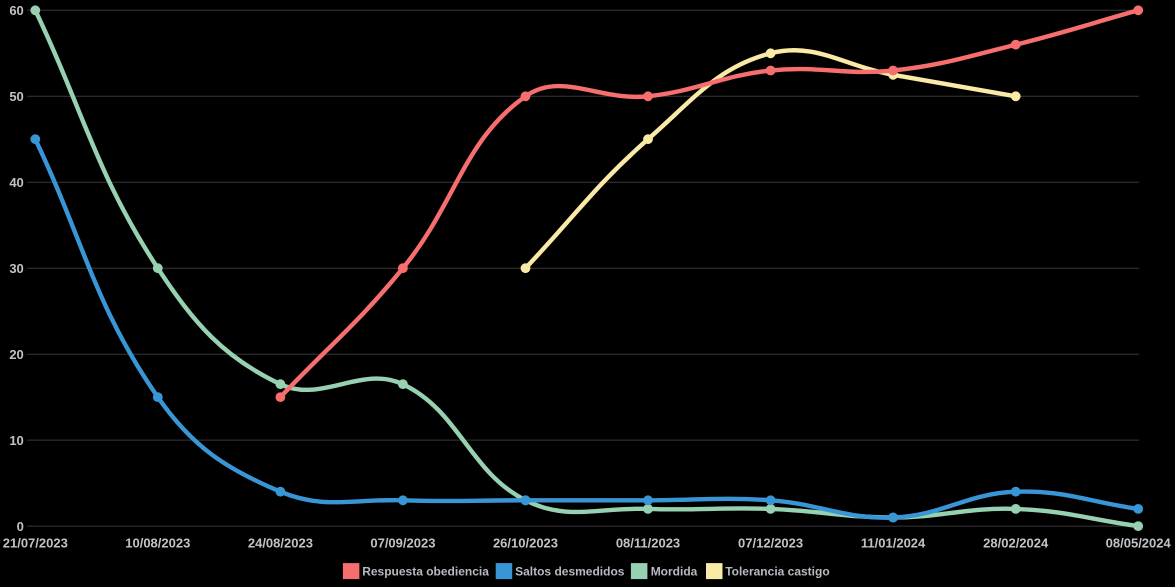 This screenshot has width=1175, height=587. Describe the element at coordinates (1016, 543) in the screenshot. I see `svg-text: 28/02/2024` at that location.